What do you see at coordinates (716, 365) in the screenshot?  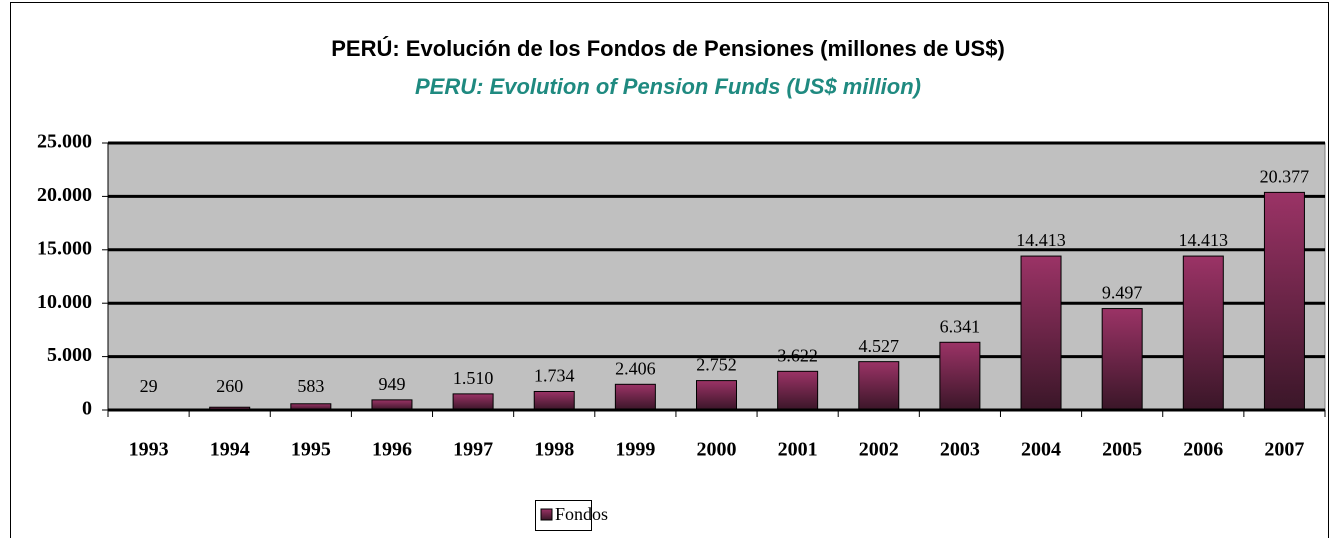 I see `data-label: 2.752` at bounding box center [716, 365].